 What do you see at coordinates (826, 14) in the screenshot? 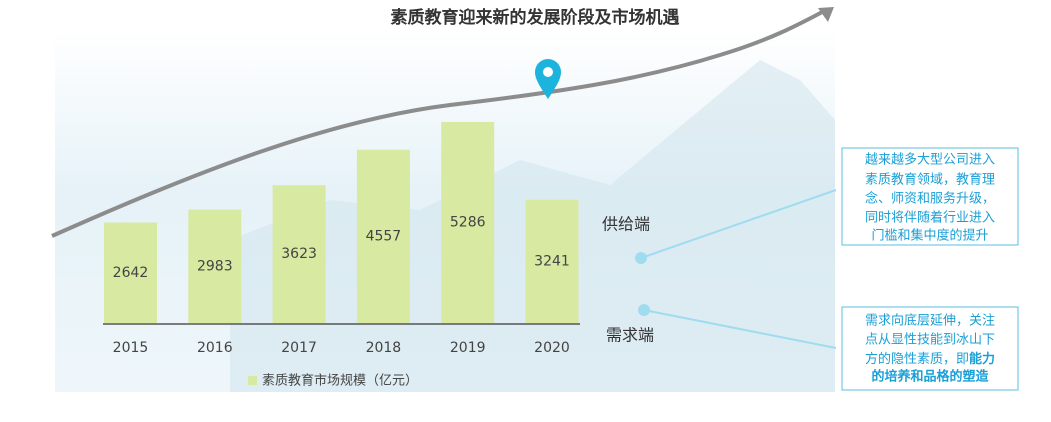
I see `arrow-head` at bounding box center [826, 14].